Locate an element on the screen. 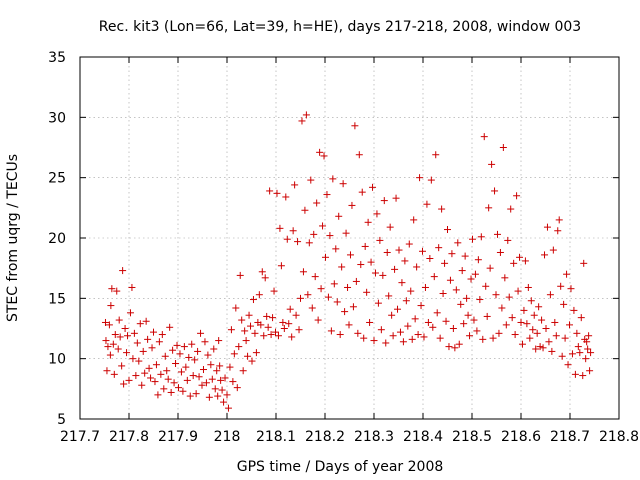 The width and height of the screenshot is (640, 480). x-tick-label: 218.7 is located at coordinates (570, 437).